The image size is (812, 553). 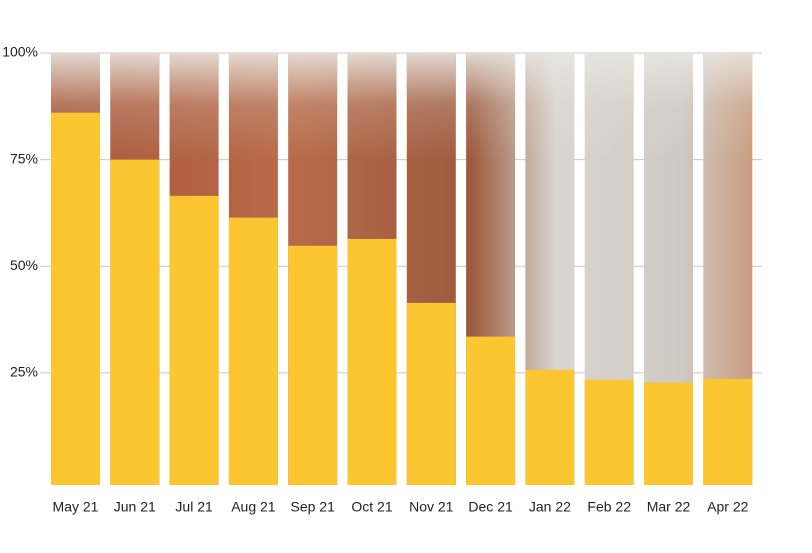 I want to click on x-tick-label: Mar 22, so click(x=669, y=507).